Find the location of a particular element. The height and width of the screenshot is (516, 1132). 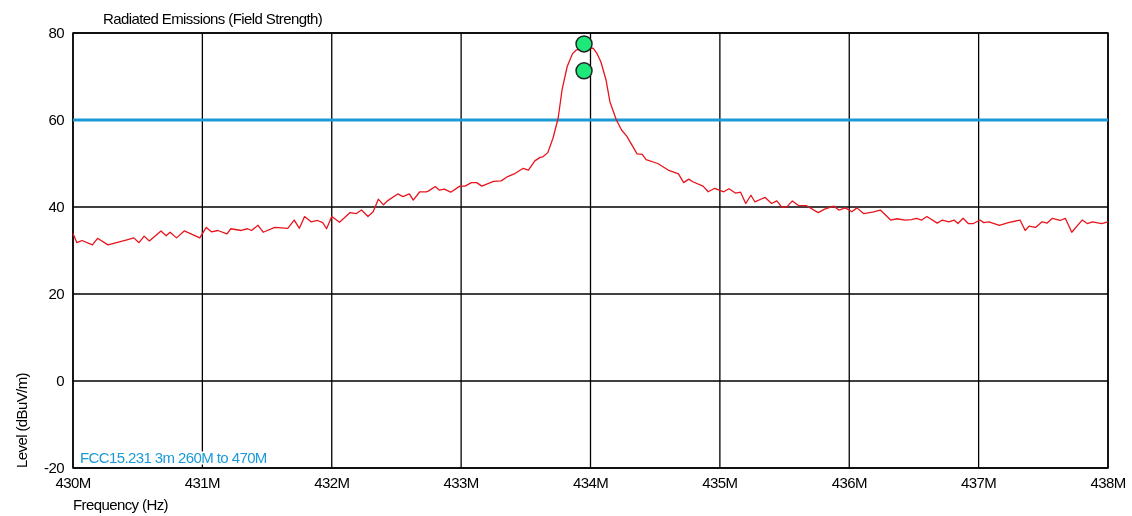

y-axis-title: Level (dBuV/m) is located at coordinates (21, 420).